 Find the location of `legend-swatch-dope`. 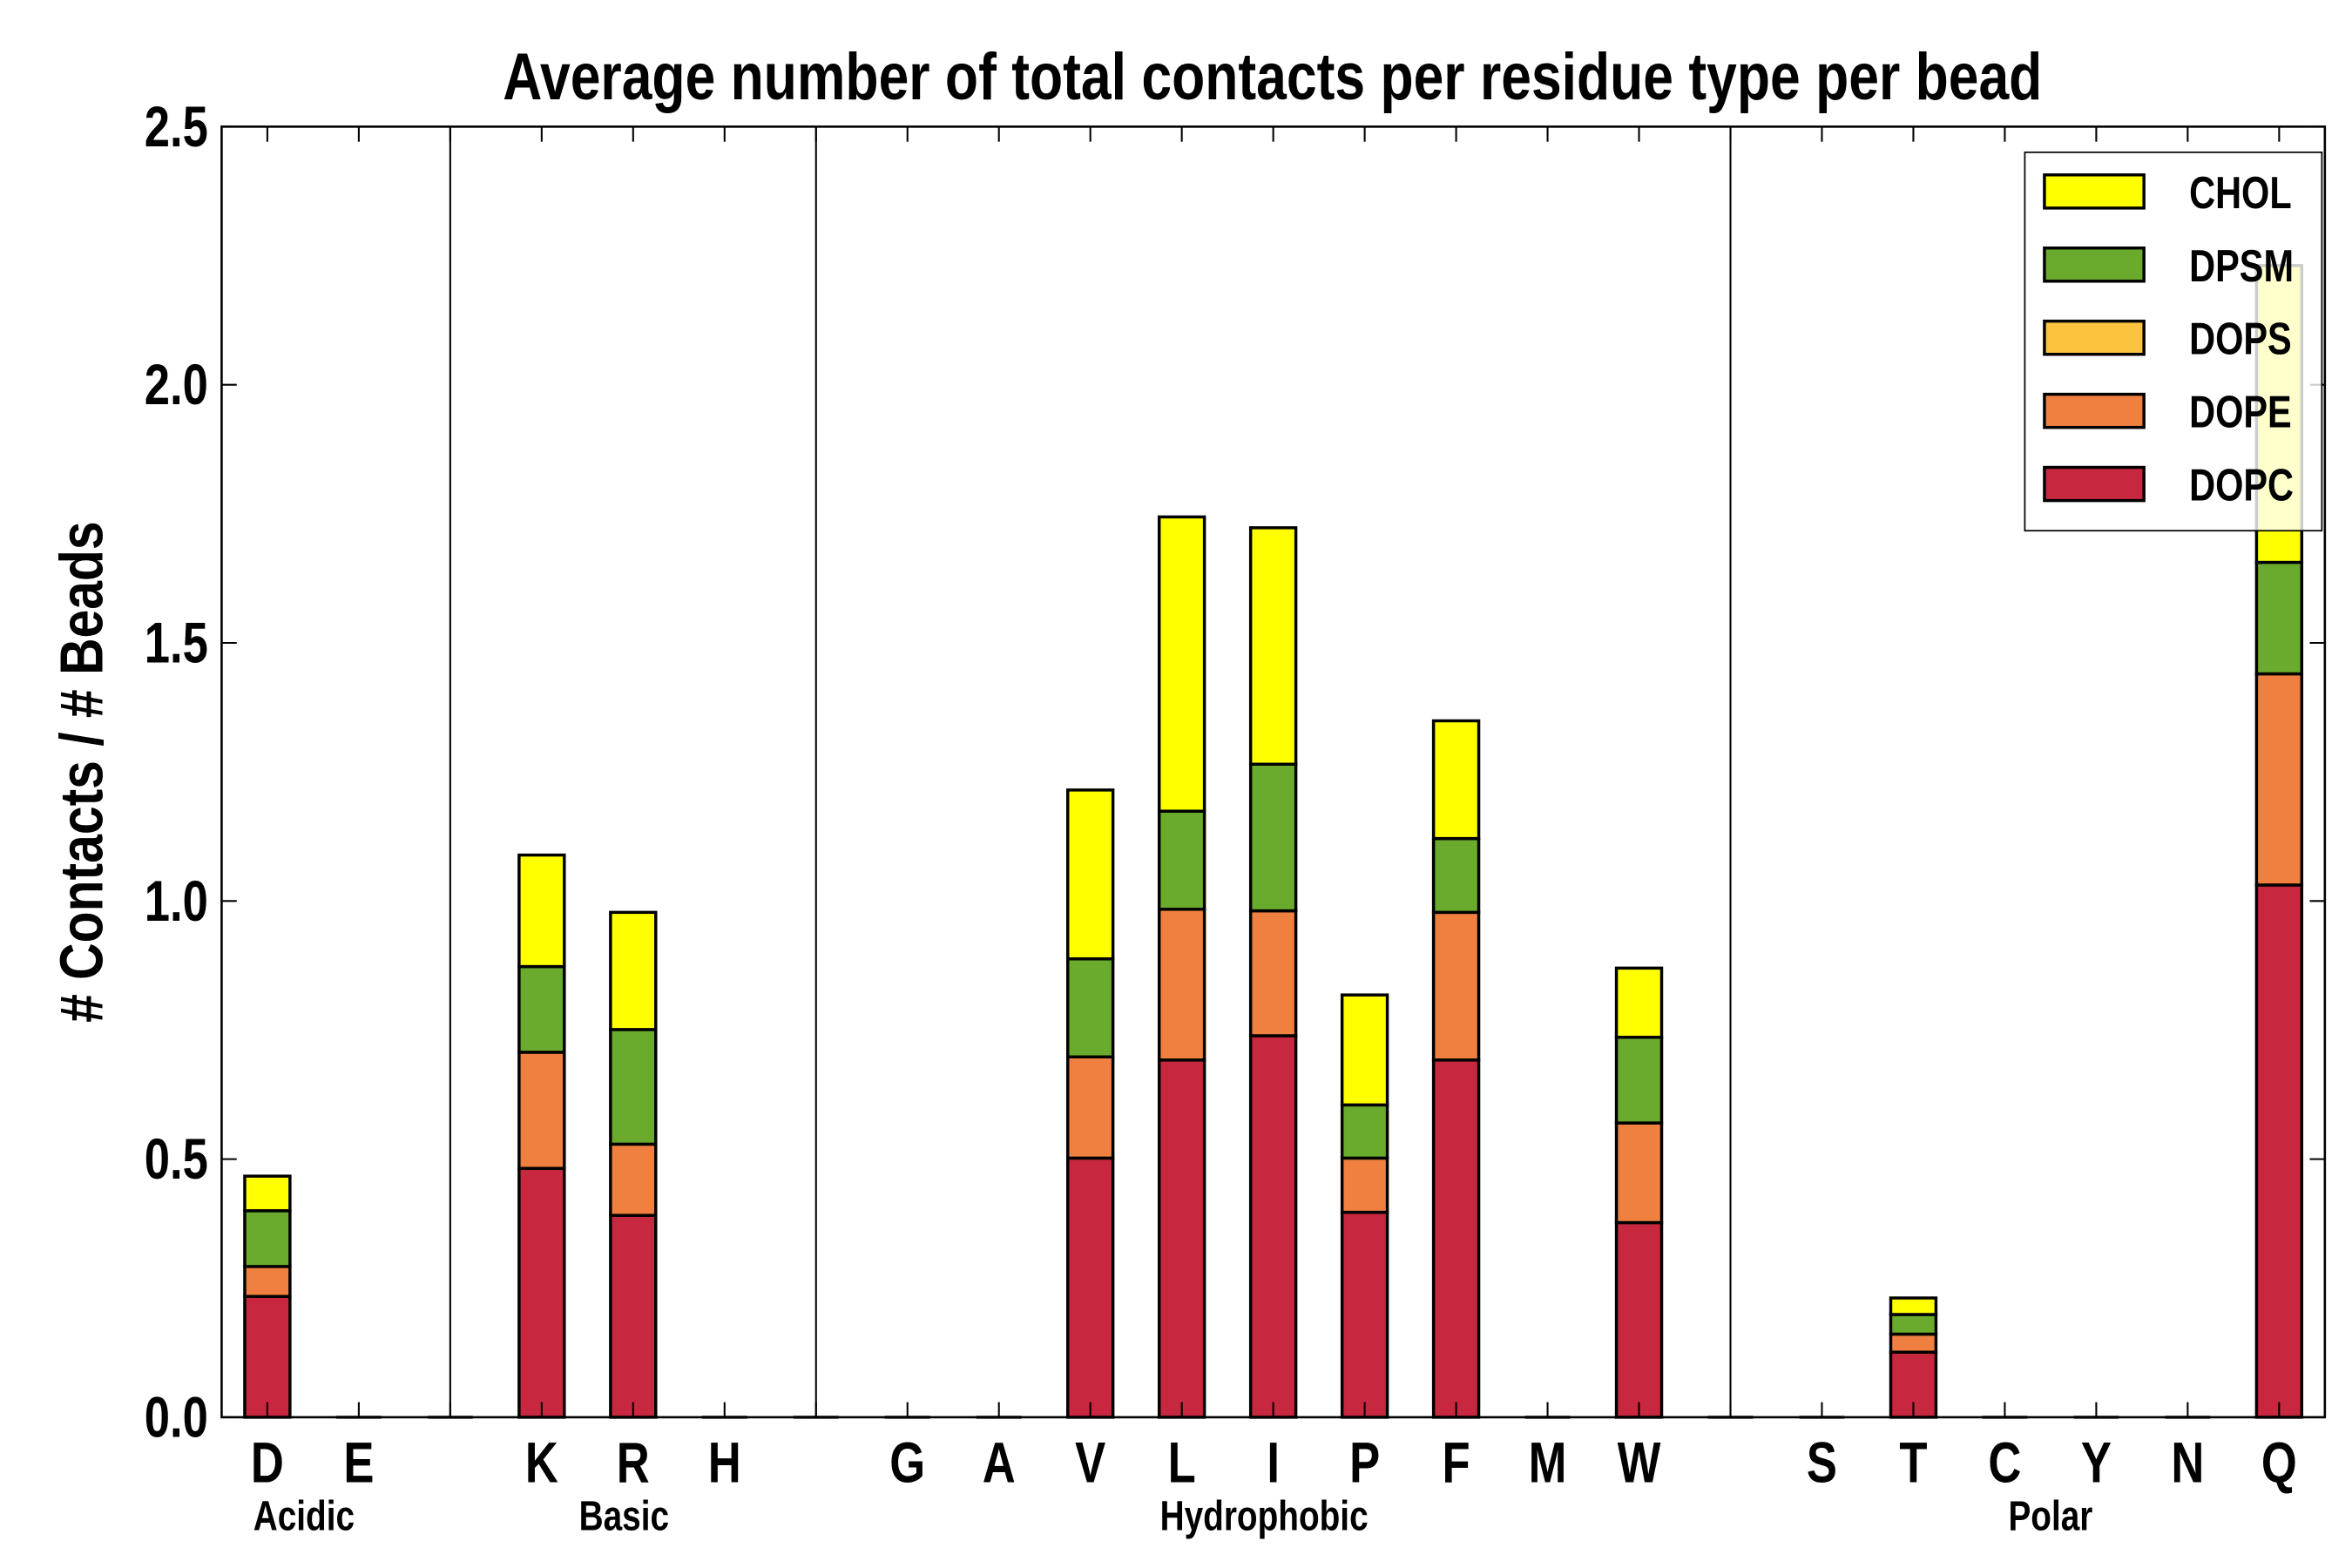

legend-swatch-dope is located at coordinates (2094, 410).